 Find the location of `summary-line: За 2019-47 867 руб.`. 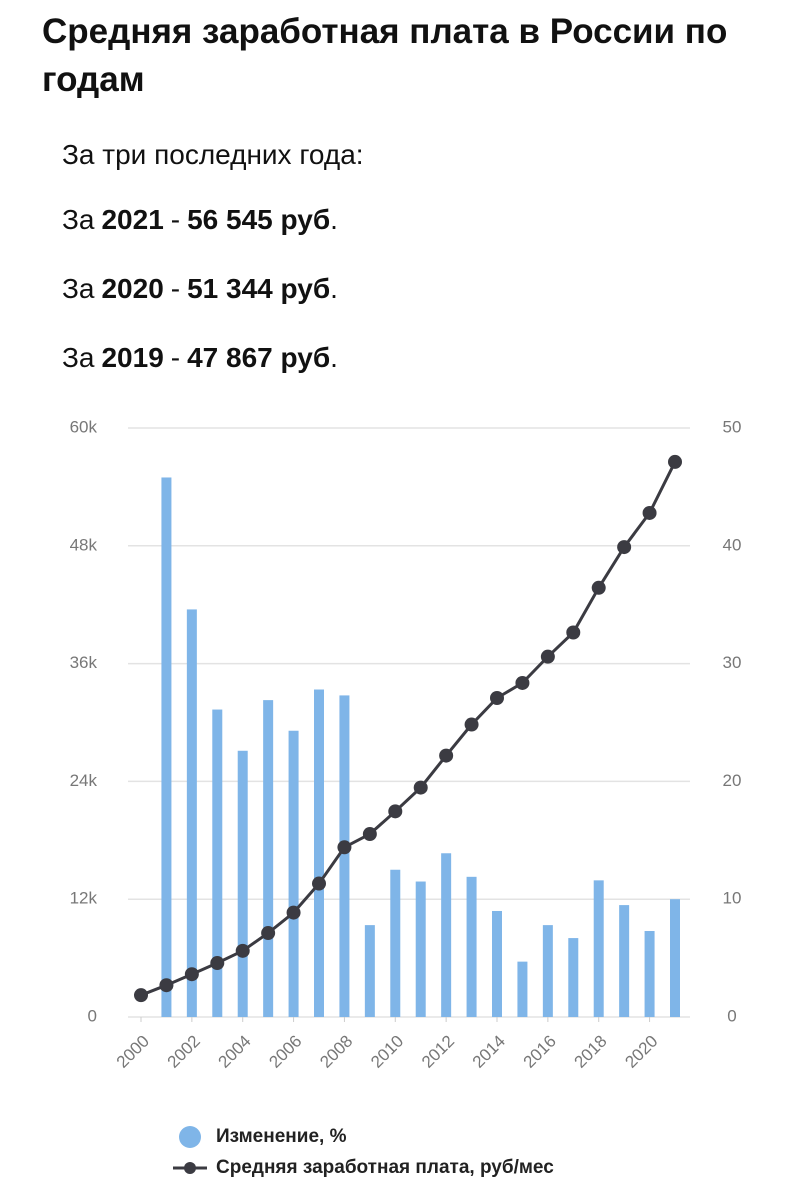

summary-line: За 2019-47 867 руб. is located at coordinates (200, 358).